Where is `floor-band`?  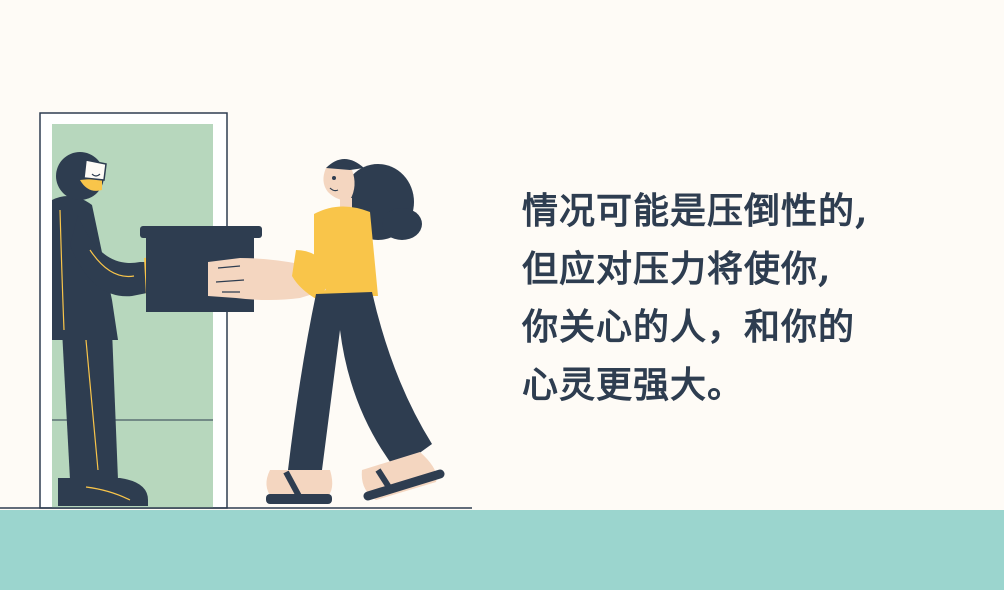 floor-band is located at coordinates (502, 550).